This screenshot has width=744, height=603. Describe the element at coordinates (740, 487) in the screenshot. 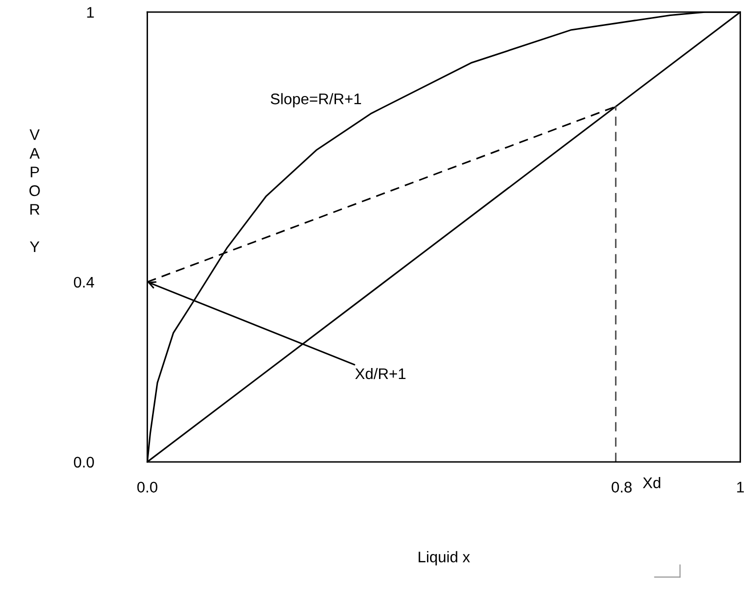

I see `x-tick-label: 1` at that location.